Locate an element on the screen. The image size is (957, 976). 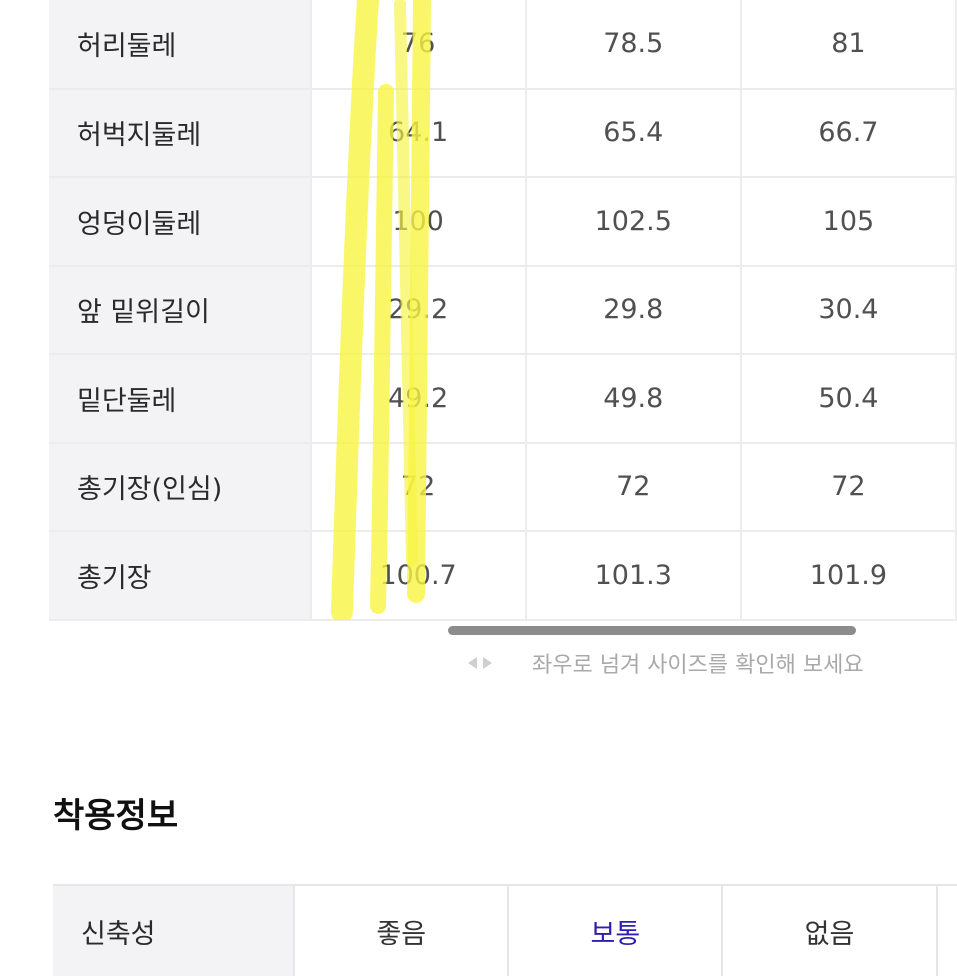
size-value: 101.3 is located at coordinates (632, 576).